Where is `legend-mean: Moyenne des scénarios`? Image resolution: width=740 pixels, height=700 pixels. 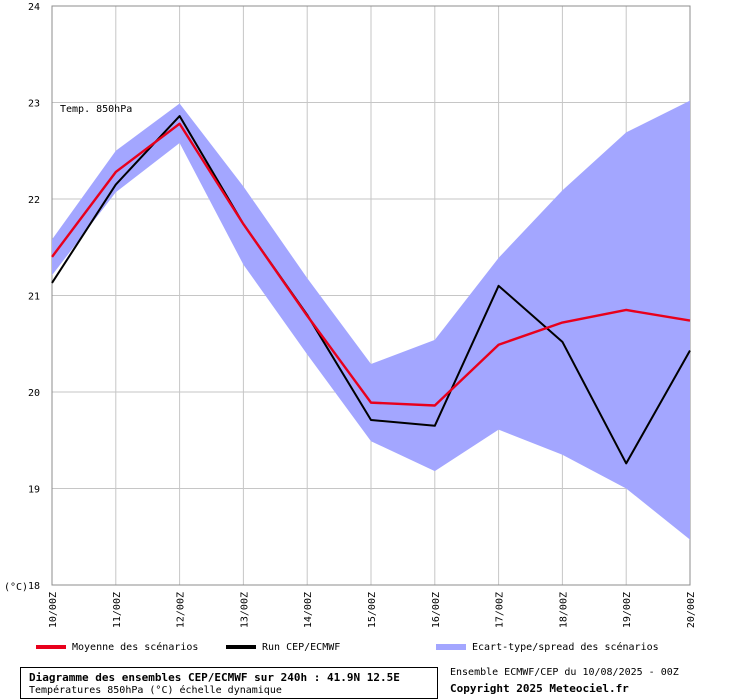
legend-mean: Moyenne des scénarios is located at coordinates (117, 647).